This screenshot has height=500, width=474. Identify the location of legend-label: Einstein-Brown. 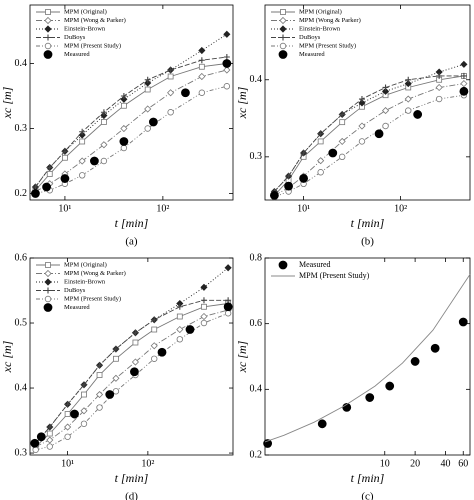
(320, 28).